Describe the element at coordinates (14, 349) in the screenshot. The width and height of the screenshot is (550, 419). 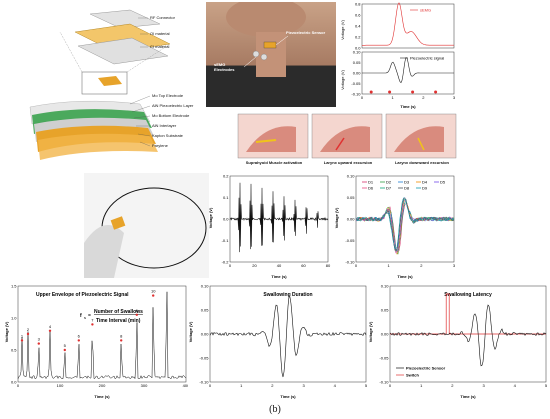
I see `c1-ytick: 0.5` at that location.